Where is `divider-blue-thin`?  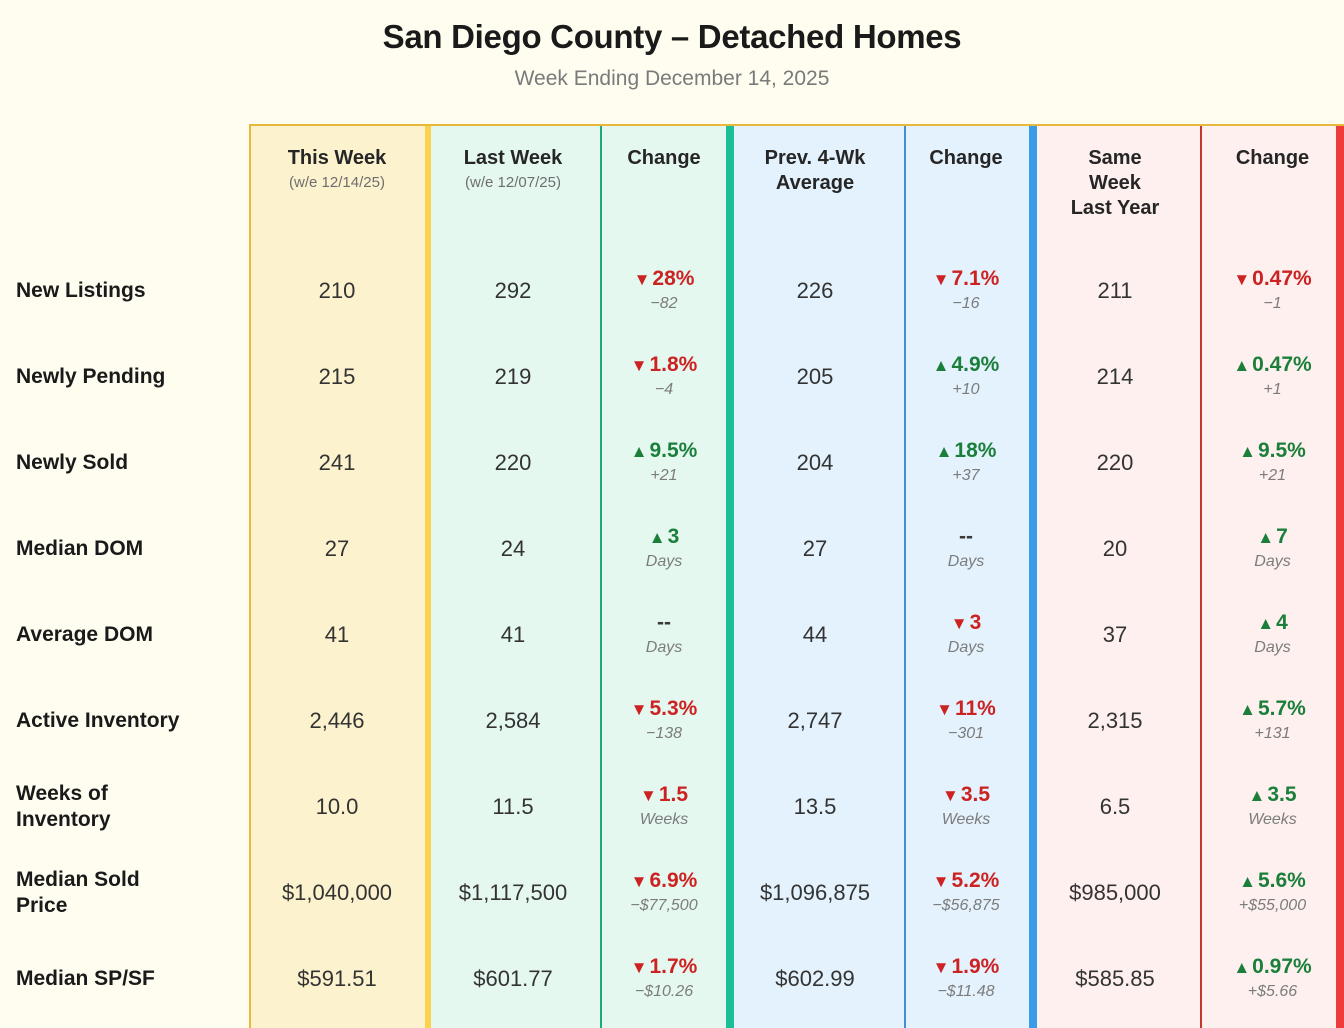
divider-blue-thin is located at coordinates (905, 576).